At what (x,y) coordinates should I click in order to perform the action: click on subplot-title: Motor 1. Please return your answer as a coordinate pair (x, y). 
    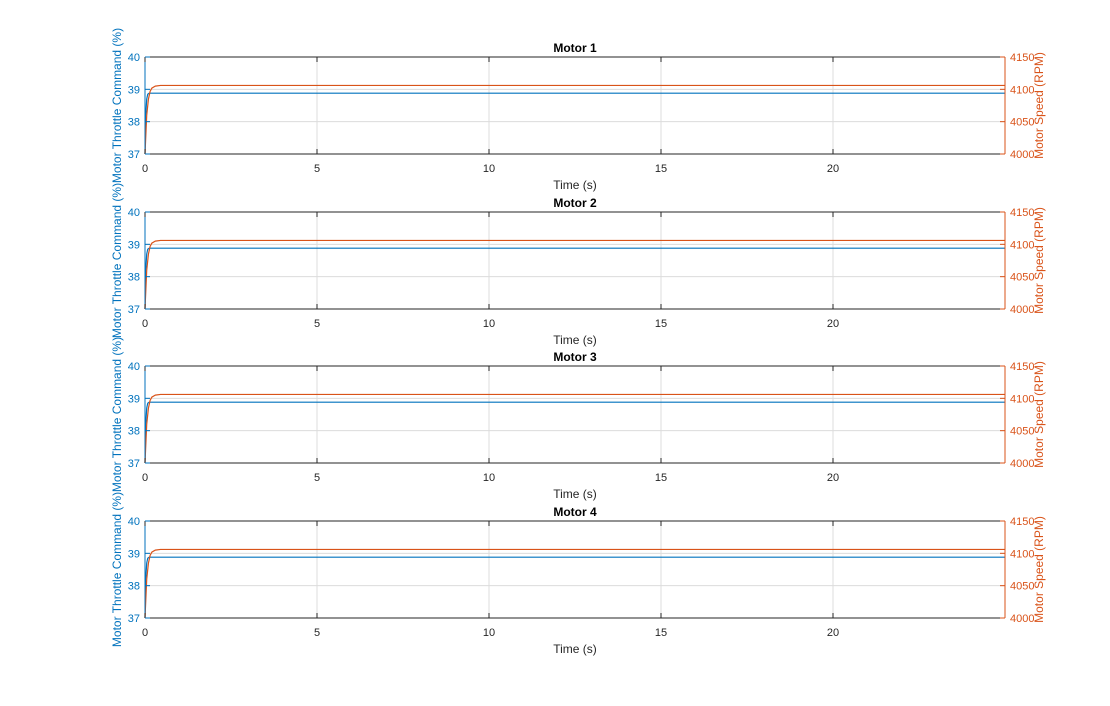
    Looking at the image, I should click on (575, 48).